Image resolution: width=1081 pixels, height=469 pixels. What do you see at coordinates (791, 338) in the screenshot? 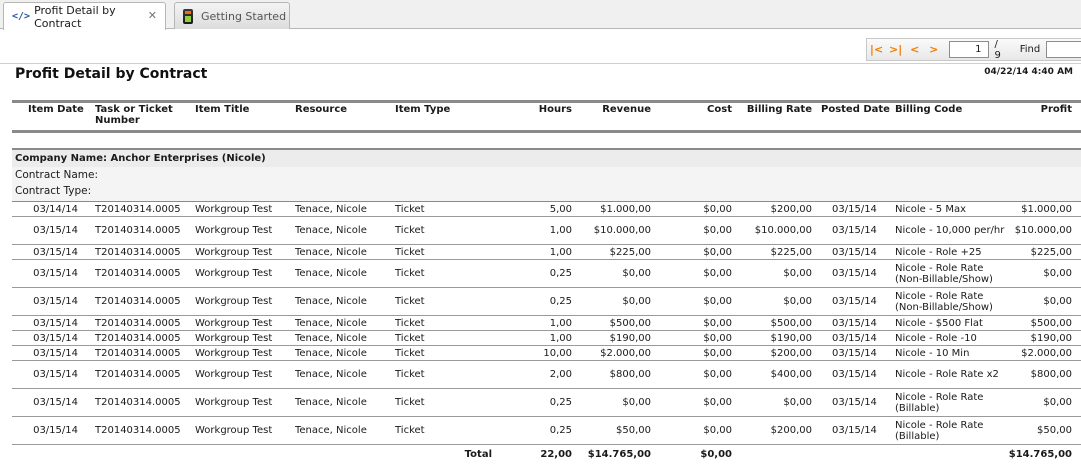
I see `cell-billing-rate: $190,00` at bounding box center [791, 338].